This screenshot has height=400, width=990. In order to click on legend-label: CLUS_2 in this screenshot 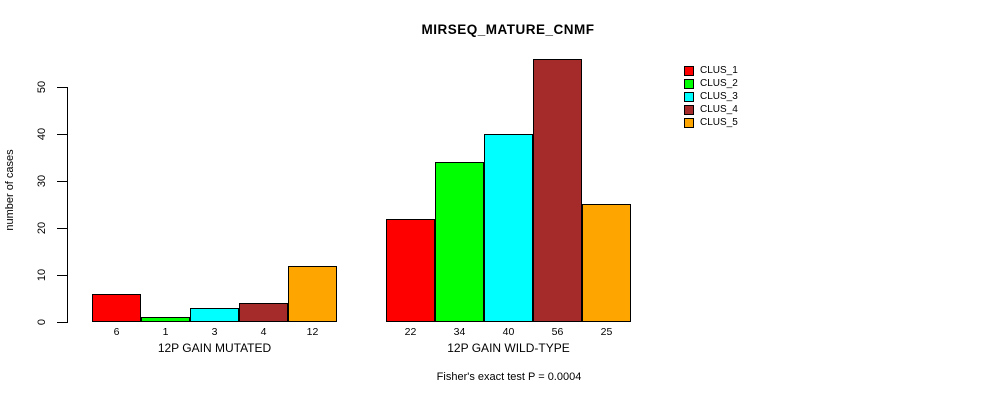, I will do `click(719, 83)`.